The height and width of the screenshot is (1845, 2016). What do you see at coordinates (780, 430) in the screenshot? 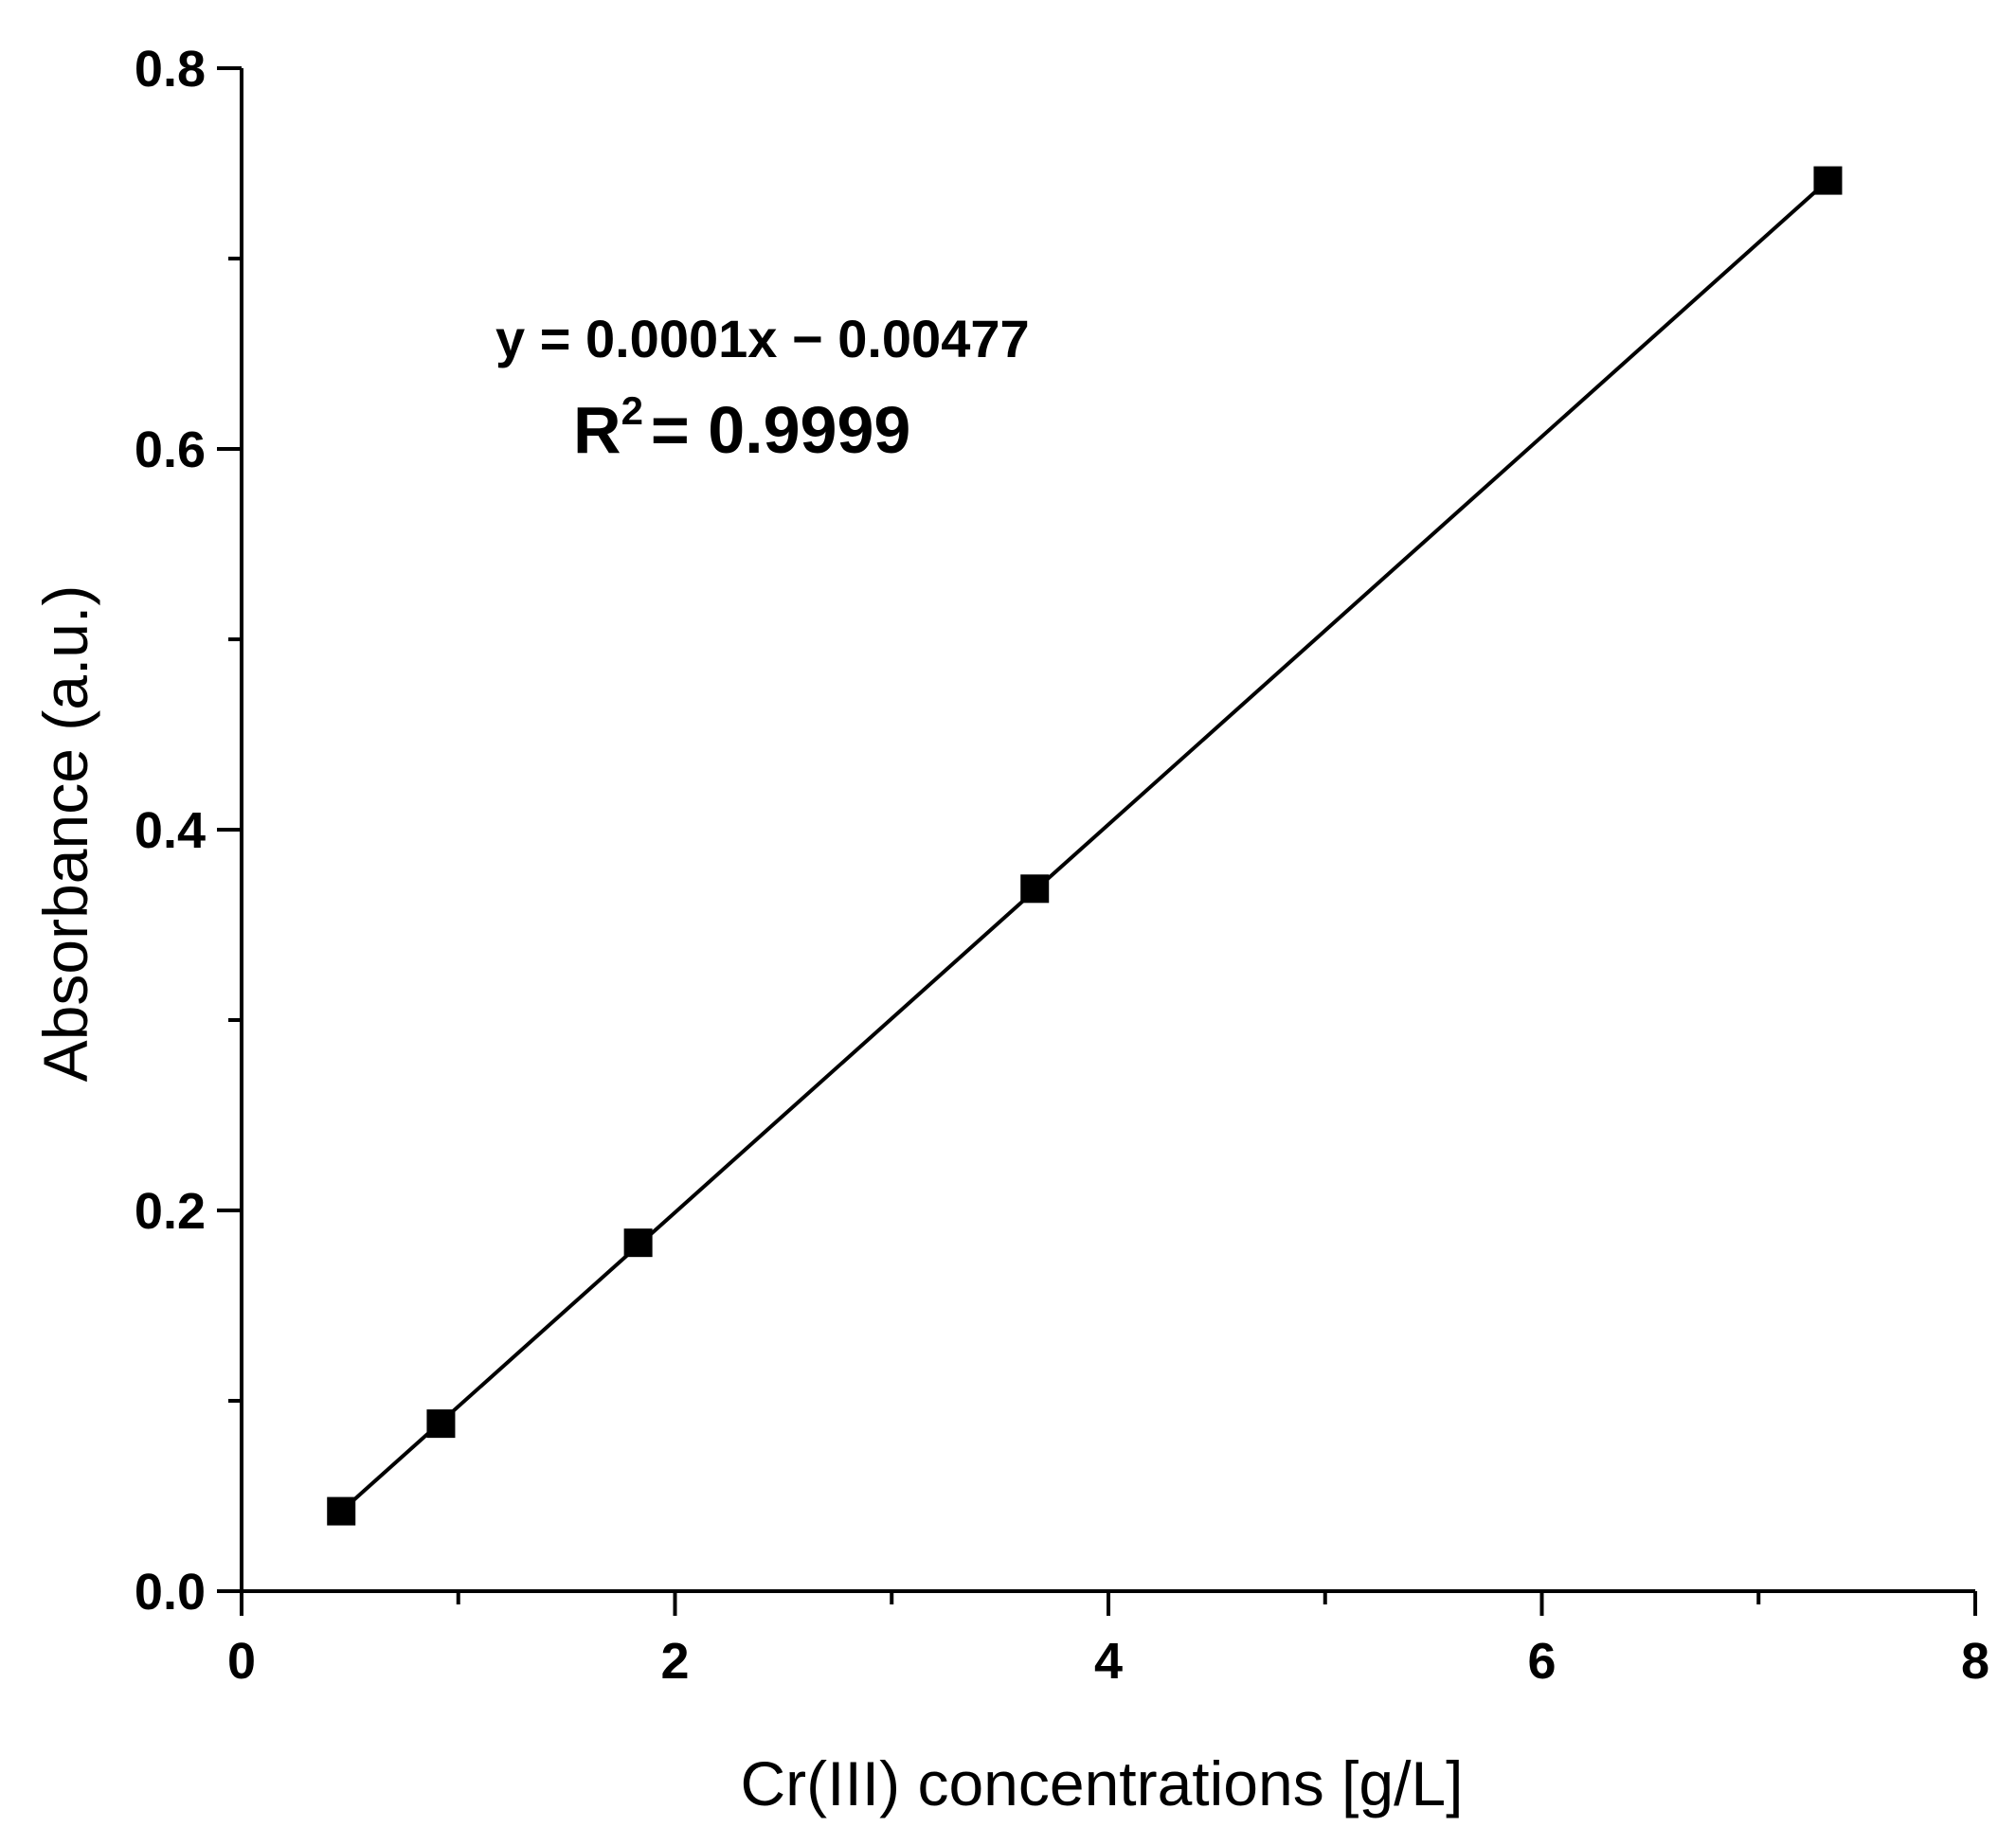
I see `r-squared-value: = 0.9999` at bounding box center [780, 430].